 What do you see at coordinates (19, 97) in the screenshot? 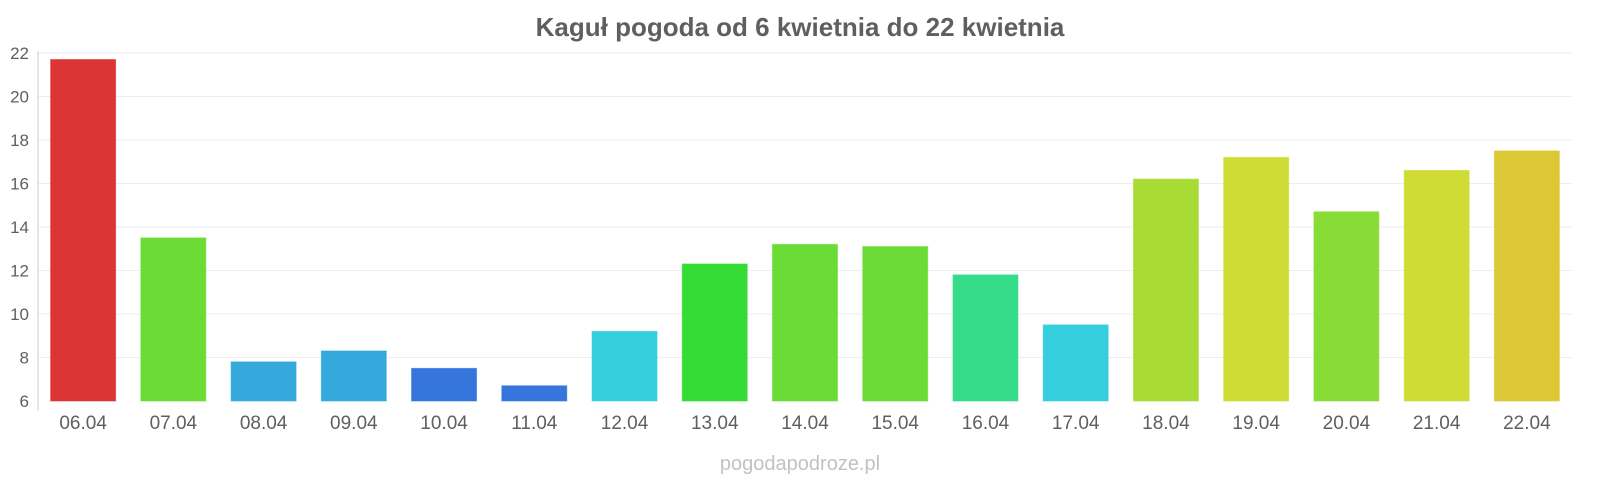
I see `y-tick-label: 20` at bounding box center [19, 97].